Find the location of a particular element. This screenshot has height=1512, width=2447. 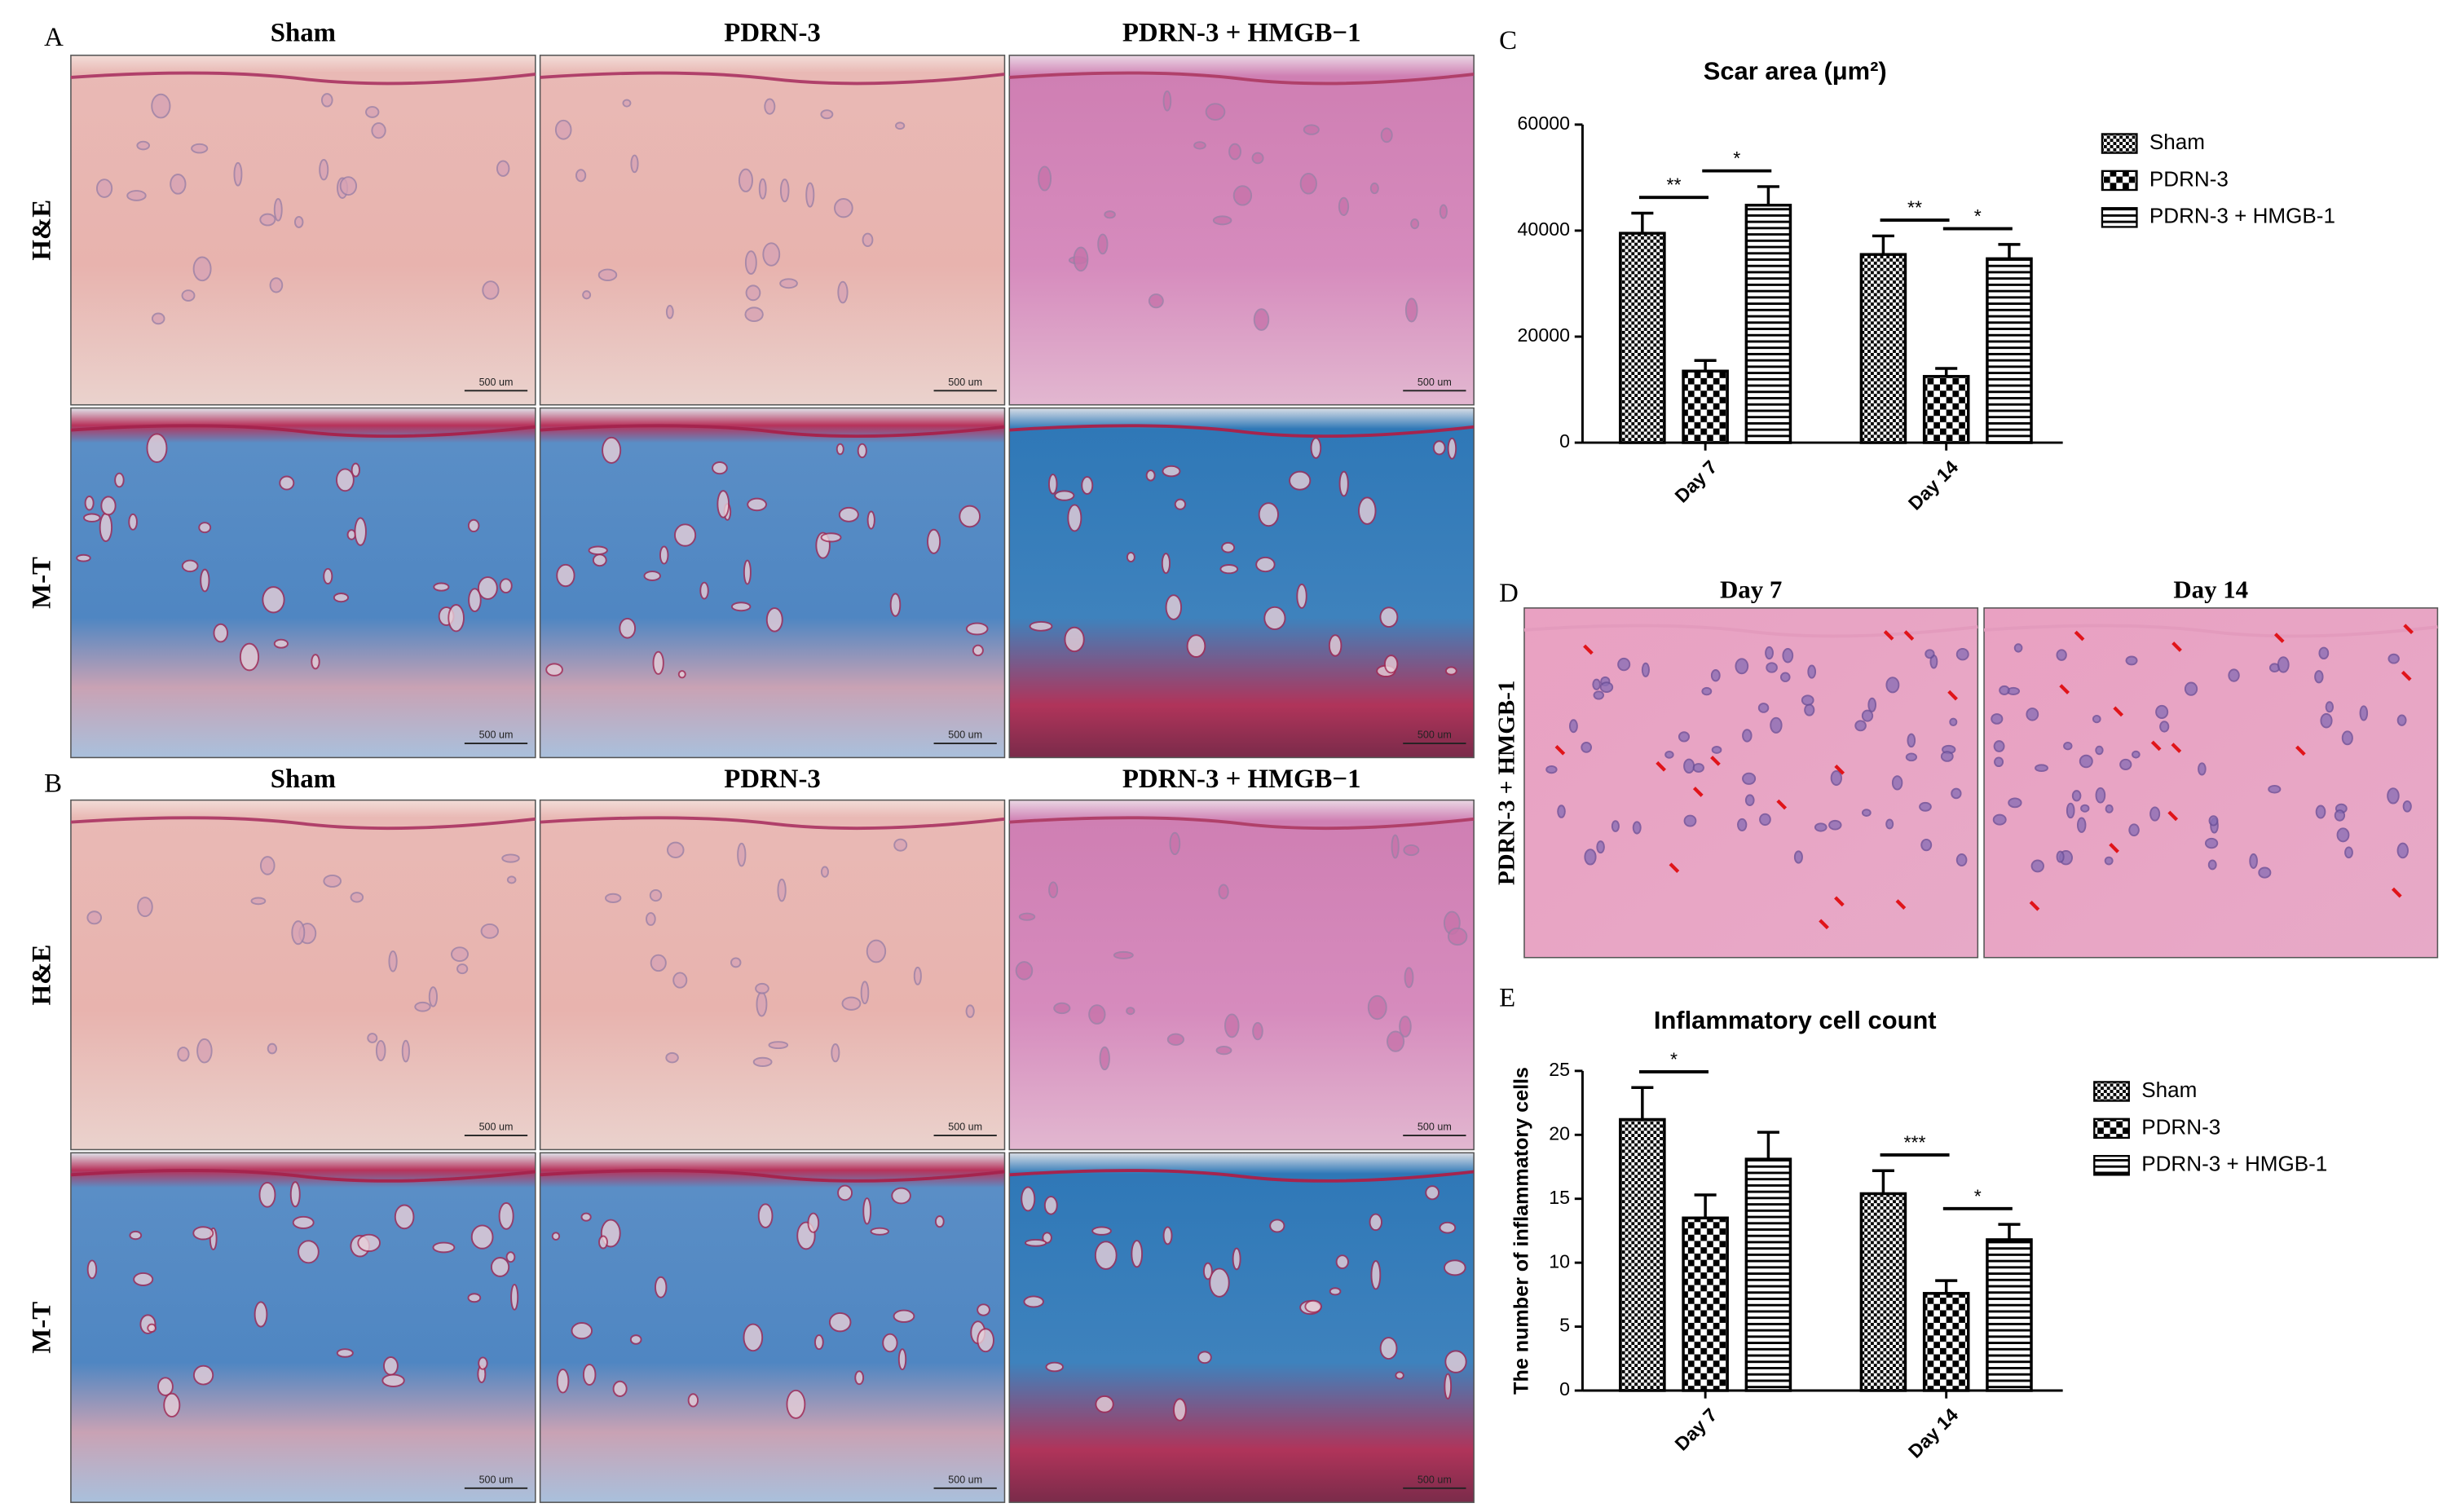

bar is located at coordinates (1768, 323).